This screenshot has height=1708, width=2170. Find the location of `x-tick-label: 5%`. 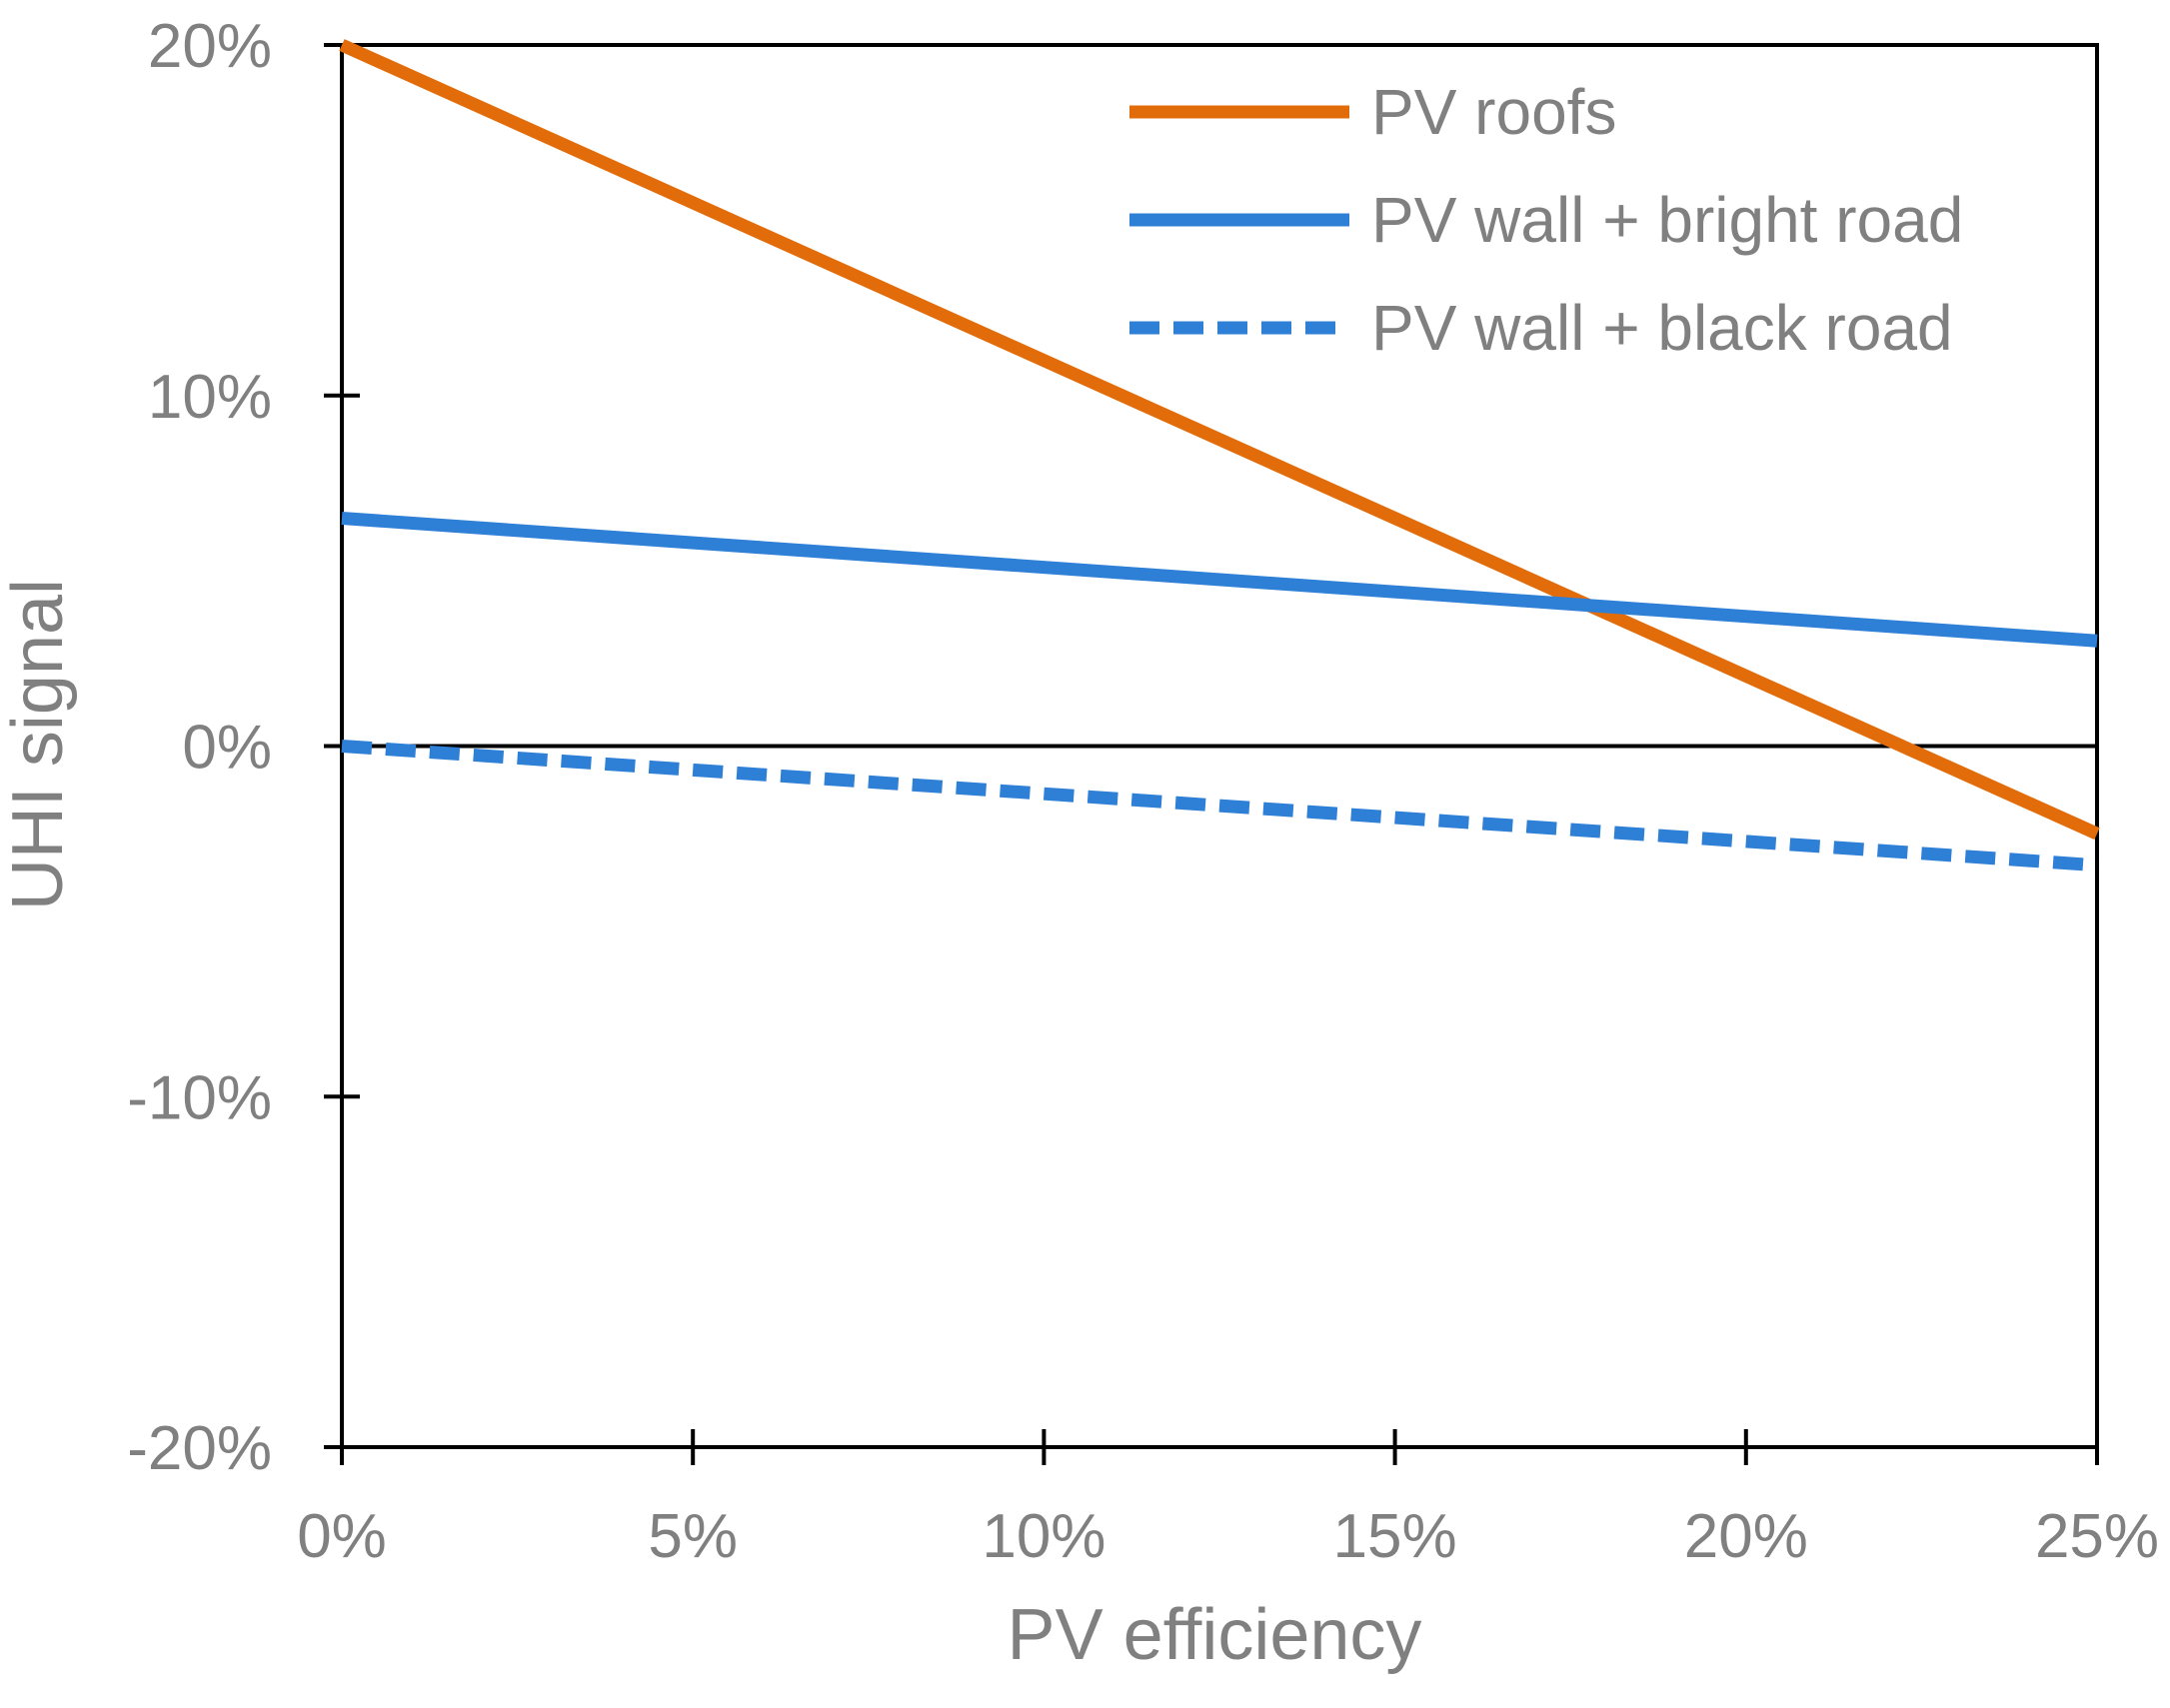

x-tick-label: 5% is located at coordinates (693, 1536).